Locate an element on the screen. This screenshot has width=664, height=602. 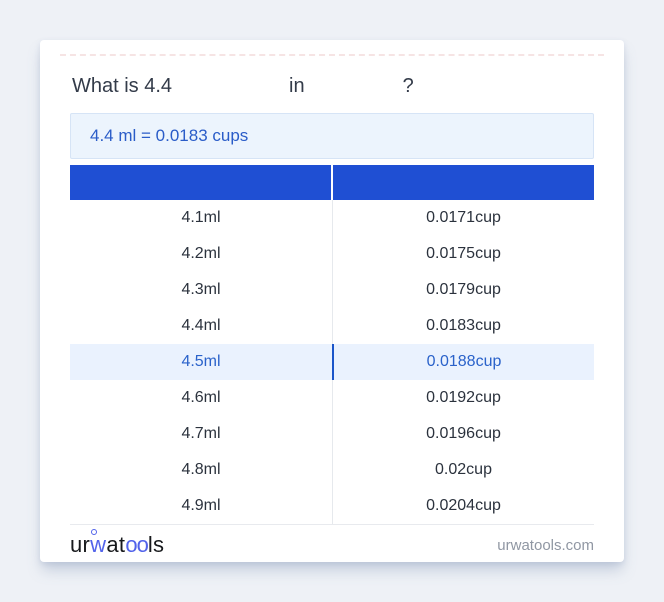
table-row: 4.8ml 0.02cup is located at coordinates (332, 470).